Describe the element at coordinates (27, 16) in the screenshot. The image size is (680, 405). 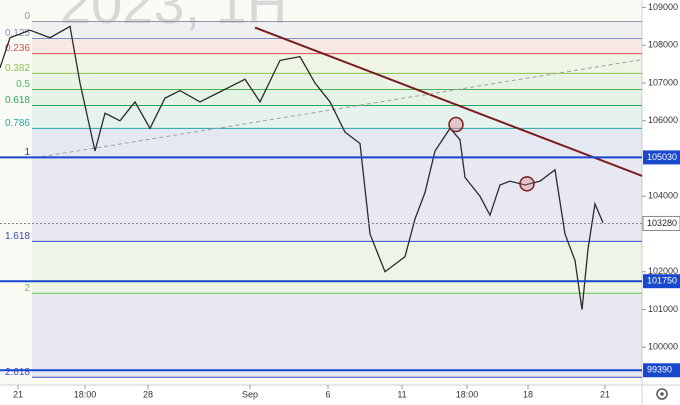
I see `fib-label: 0` at that location.